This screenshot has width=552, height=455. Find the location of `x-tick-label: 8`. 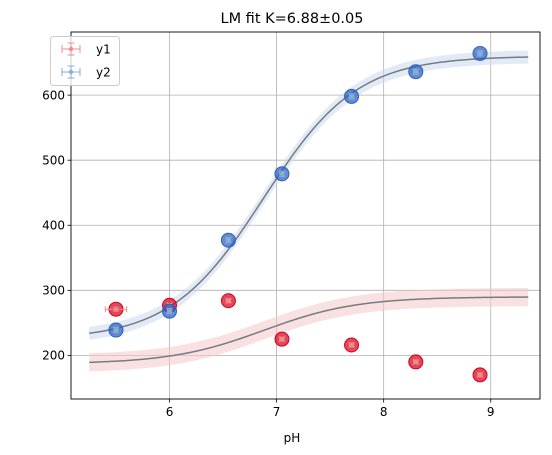

x-tick-label: 8 is located at coordinates (384, 412).